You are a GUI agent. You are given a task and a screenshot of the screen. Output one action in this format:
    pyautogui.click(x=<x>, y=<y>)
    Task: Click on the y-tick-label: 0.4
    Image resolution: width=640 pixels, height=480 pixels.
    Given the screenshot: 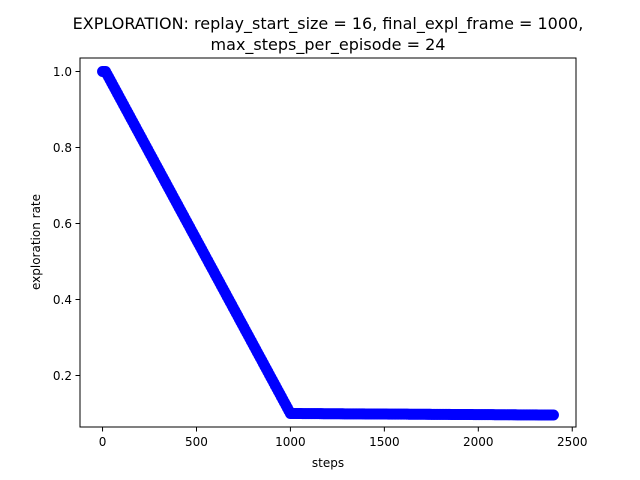 What is the action you would take?
    pyautogui.click(x=62, y=300)
    